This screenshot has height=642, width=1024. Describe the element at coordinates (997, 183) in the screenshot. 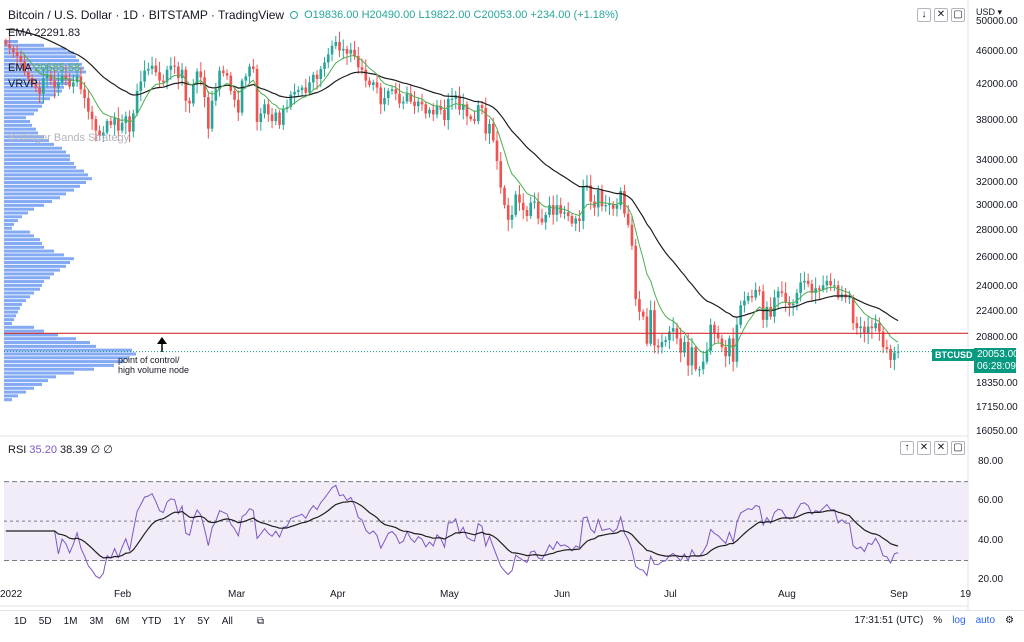

I see `price-axis-label: 32000.00` at that location.